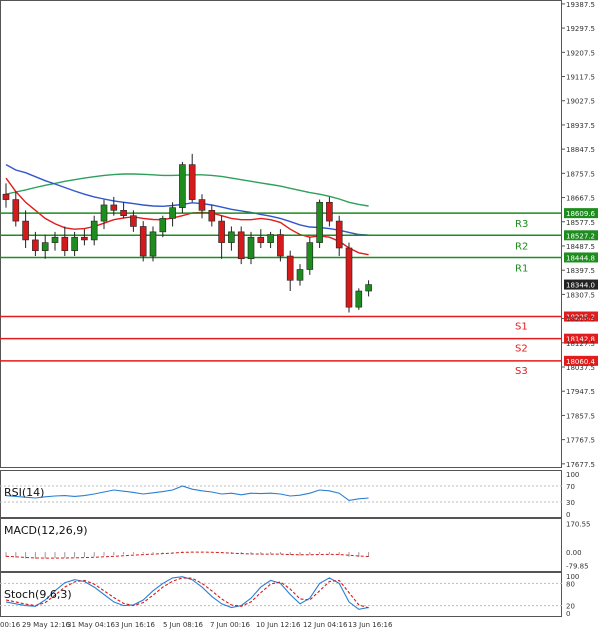 The width and height of the screenshot is (600, 636). What do you see at coordinates (572, 475) in the screenshot?
I see `rsi-tick-label: 100` at bounding box center [572, 475].